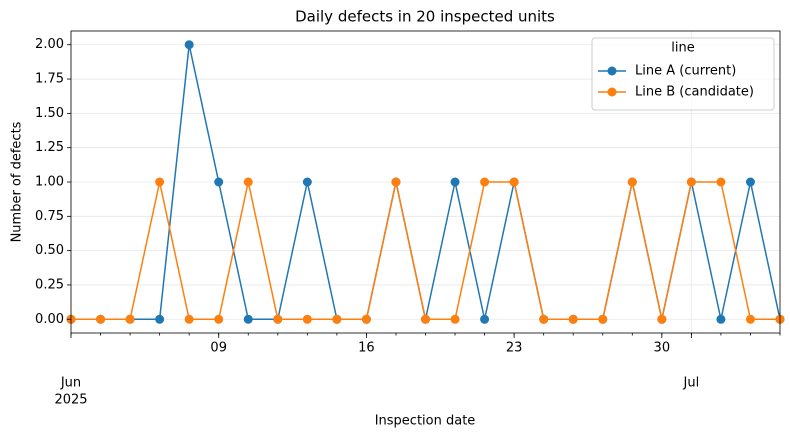  What do you see at coordinates (49, 319) in the screenshot?
I see `y-tick-label: 0.00` at bounding box center [49, 319].